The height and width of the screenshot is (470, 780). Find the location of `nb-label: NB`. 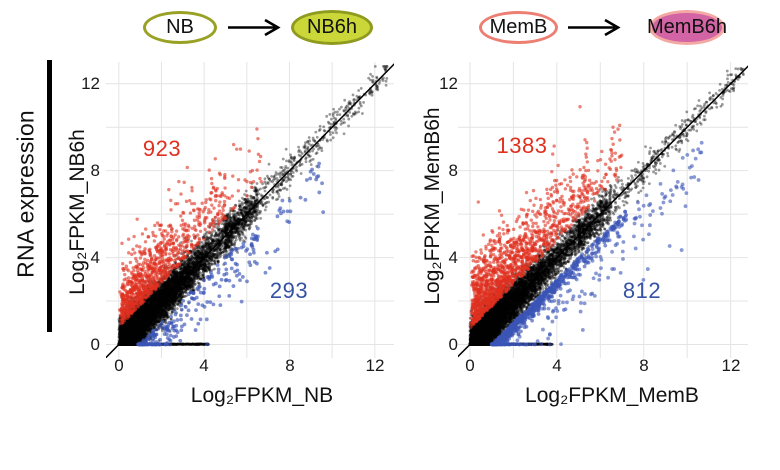

nb-label: NB is located at coordinates (180, 27).